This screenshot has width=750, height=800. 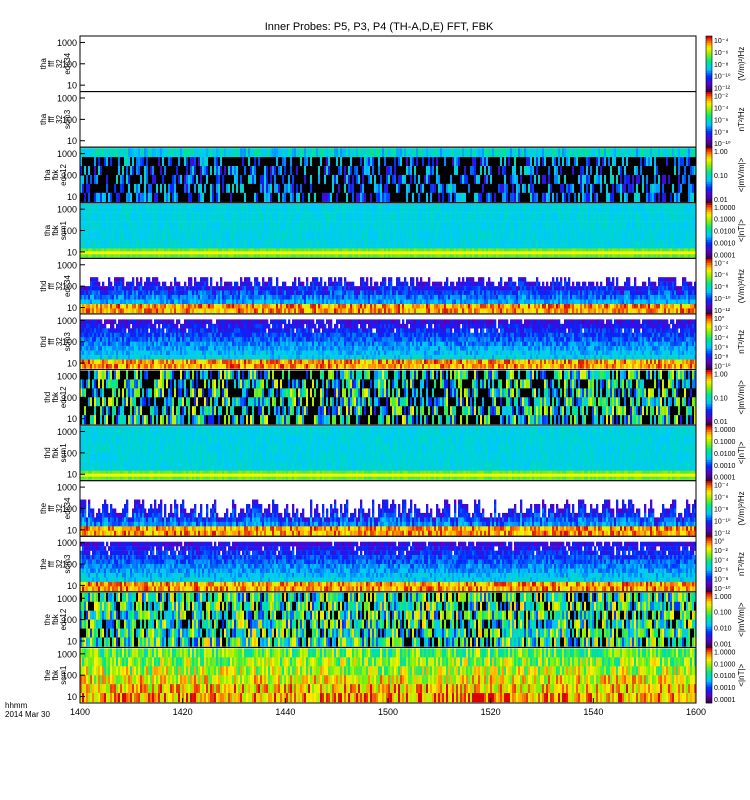 I want to click on panel-9-colorbar-tick: 10⁻⁴, so click(x=721, y=560).